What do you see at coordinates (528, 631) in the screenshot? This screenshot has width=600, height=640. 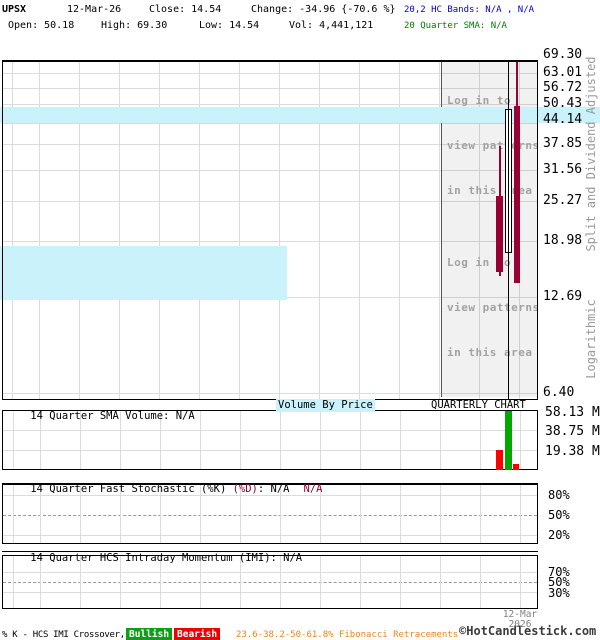 I see `copyright-link: ©HotCandlestick.com` at bounding box center [528, 631].